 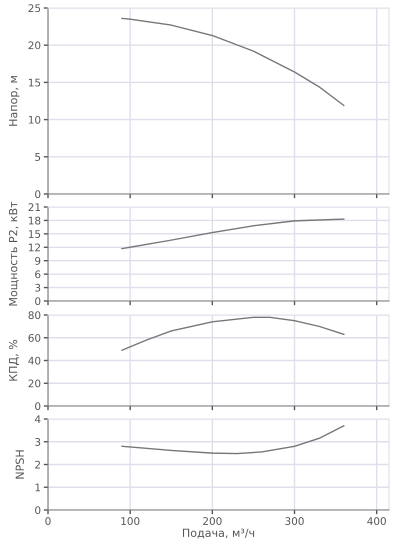 What do you see at coordinates (34, 248) in the screenshot?
I see `y-tick-label: 12` at bounding box center [34, 248].